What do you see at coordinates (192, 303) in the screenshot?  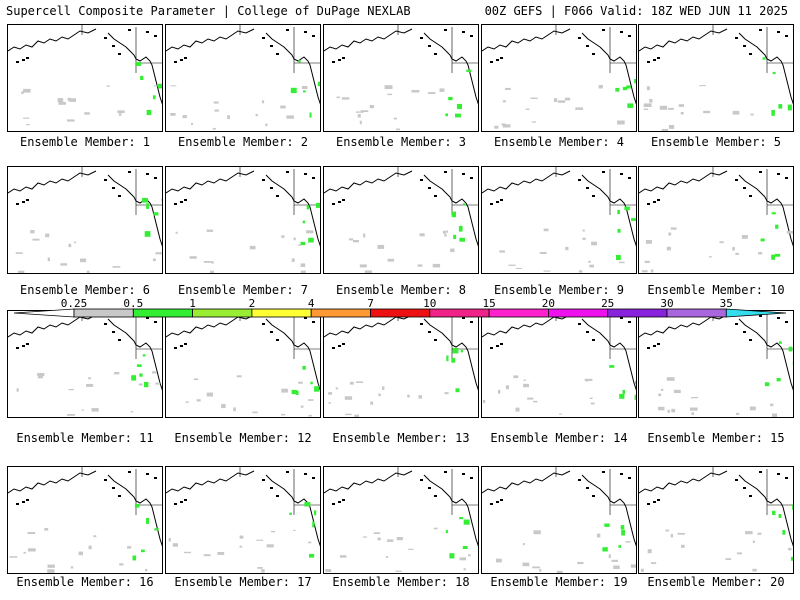 I see `colorbar-tick-label: 1` at bounding box center [192, 303].